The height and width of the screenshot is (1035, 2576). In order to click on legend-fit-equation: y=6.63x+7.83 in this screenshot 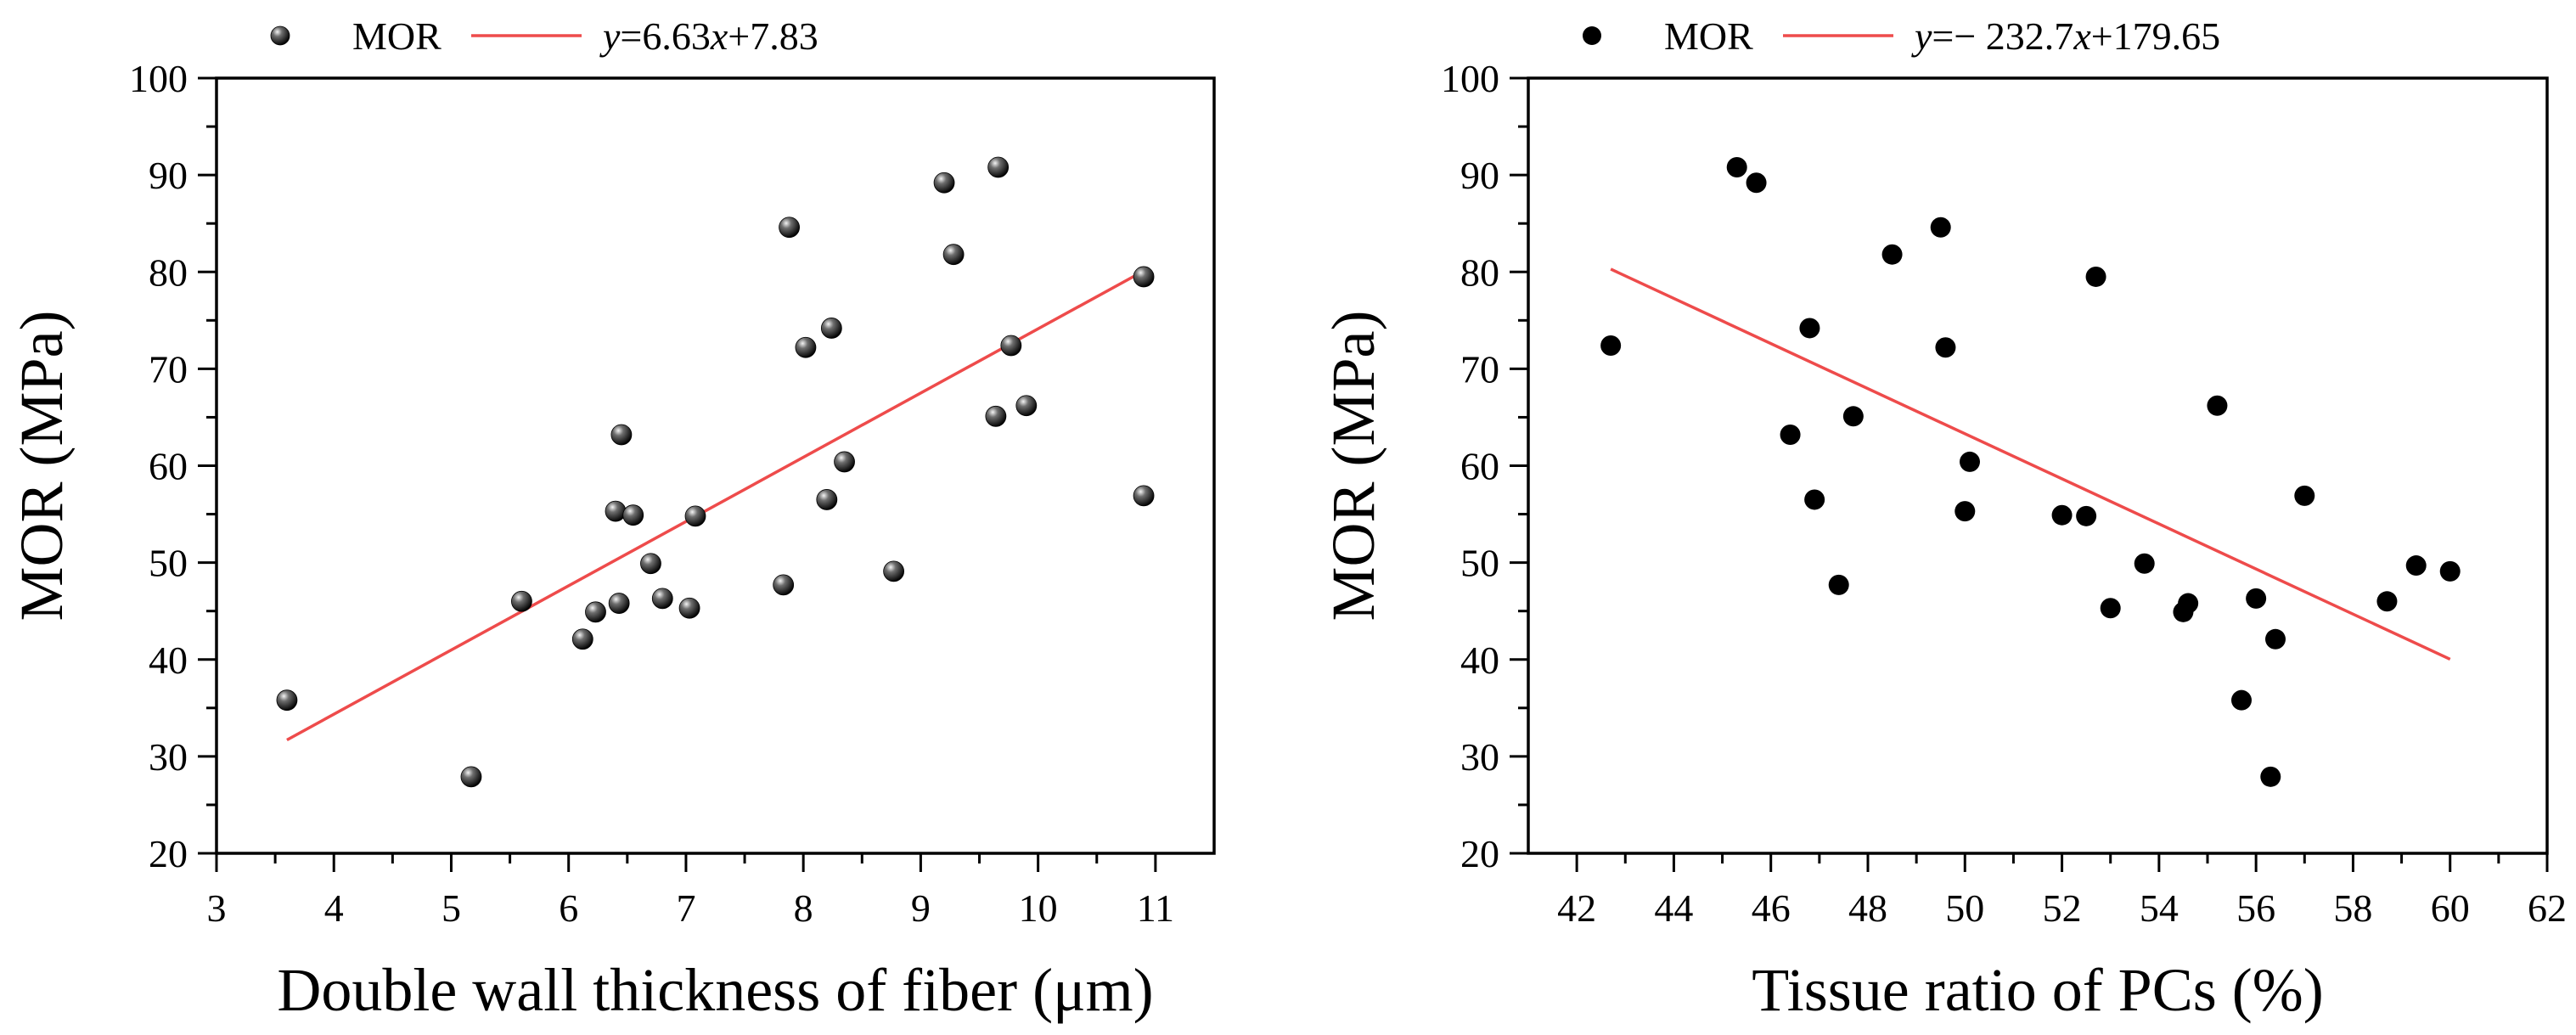, I will do `click(708, 36)`.